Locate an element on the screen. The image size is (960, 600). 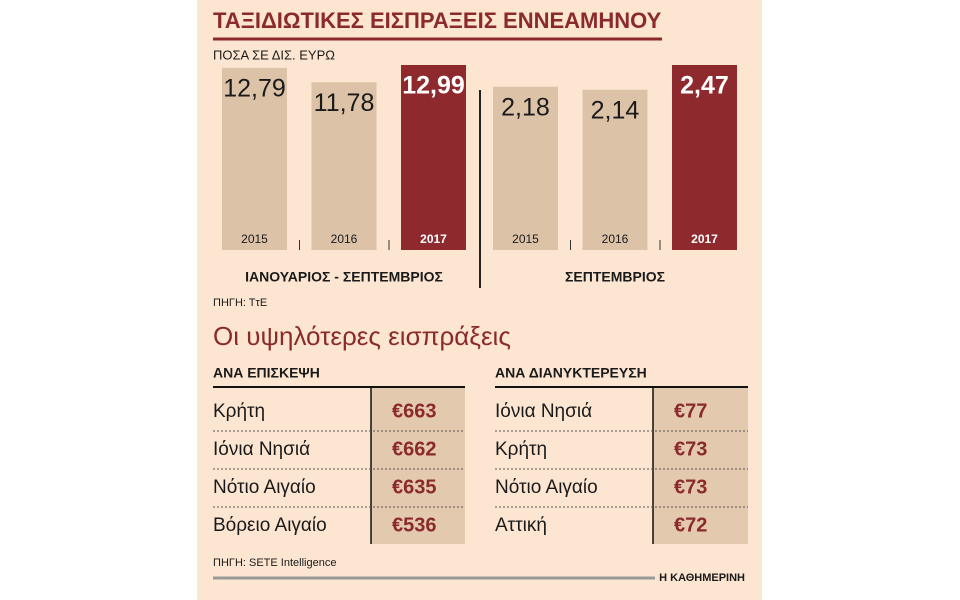
source: ΠΗΓΗ: ΤτΕ is located at coordinates (240, 303).